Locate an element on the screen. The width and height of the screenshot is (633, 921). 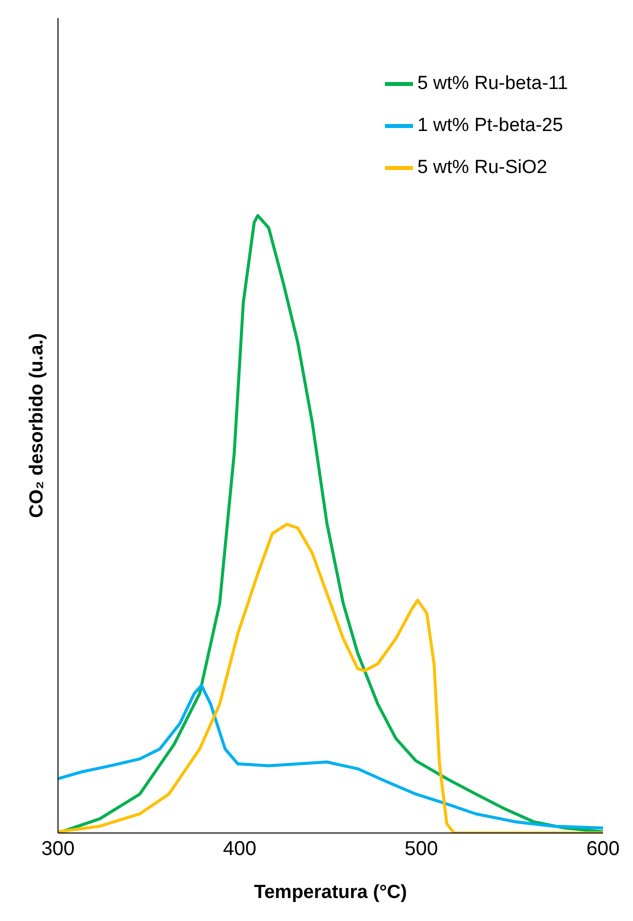
x-tick-label: 500 is located at coordinates (421, 849).